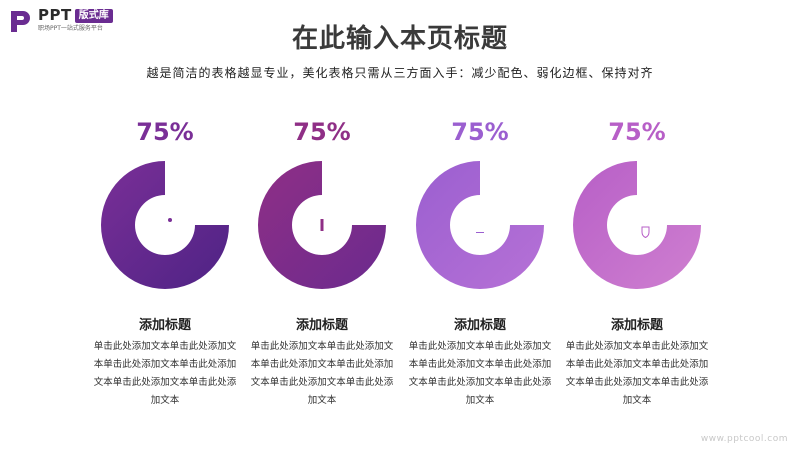 Image resolution: width=800 pixels, height=450 pixels. I want to click on price-tag-icon, so click(165, 225).